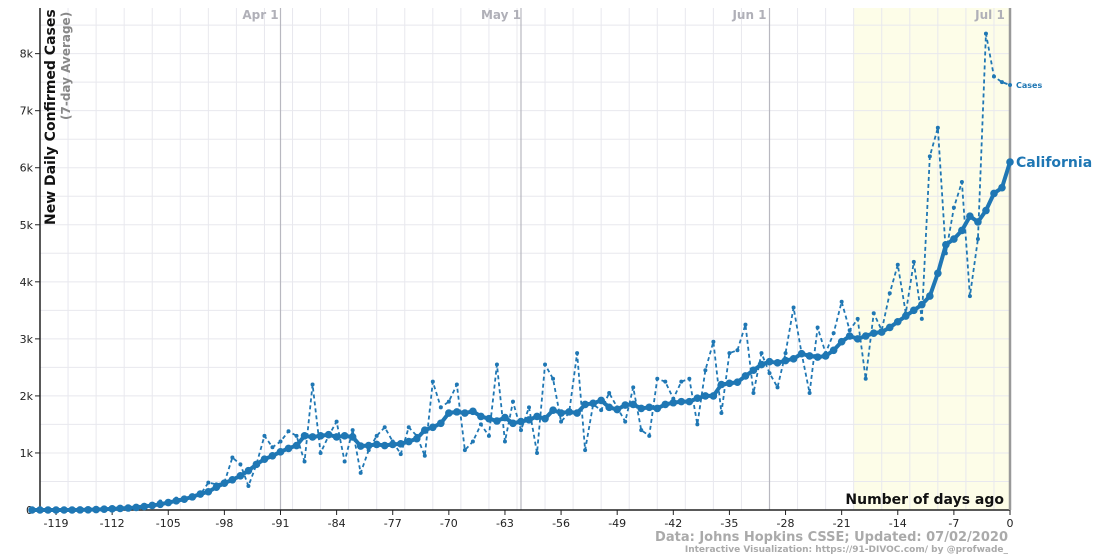 The height and width of the screenshot is (555, 1110). What do you see at coordinates (56, 523) in the screenshot?
I see `x-tick-label: -119` at bounding box center [56, 523].